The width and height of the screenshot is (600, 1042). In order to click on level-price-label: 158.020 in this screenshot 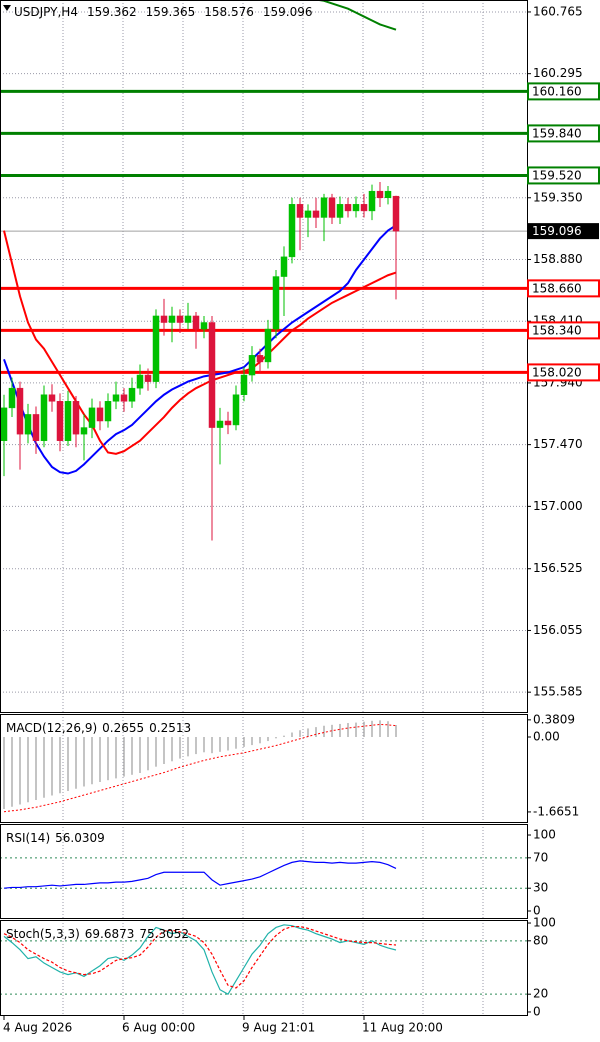, I will do `click(557, 372)`.